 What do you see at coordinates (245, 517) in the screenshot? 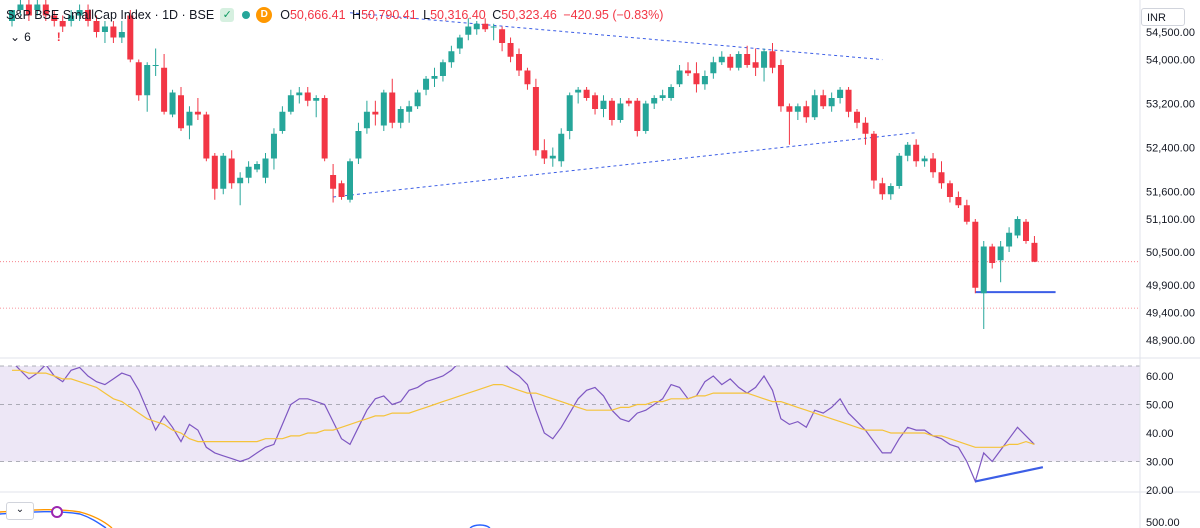
I see `bottom-indicator-pane` at bounding box center [245, 517].